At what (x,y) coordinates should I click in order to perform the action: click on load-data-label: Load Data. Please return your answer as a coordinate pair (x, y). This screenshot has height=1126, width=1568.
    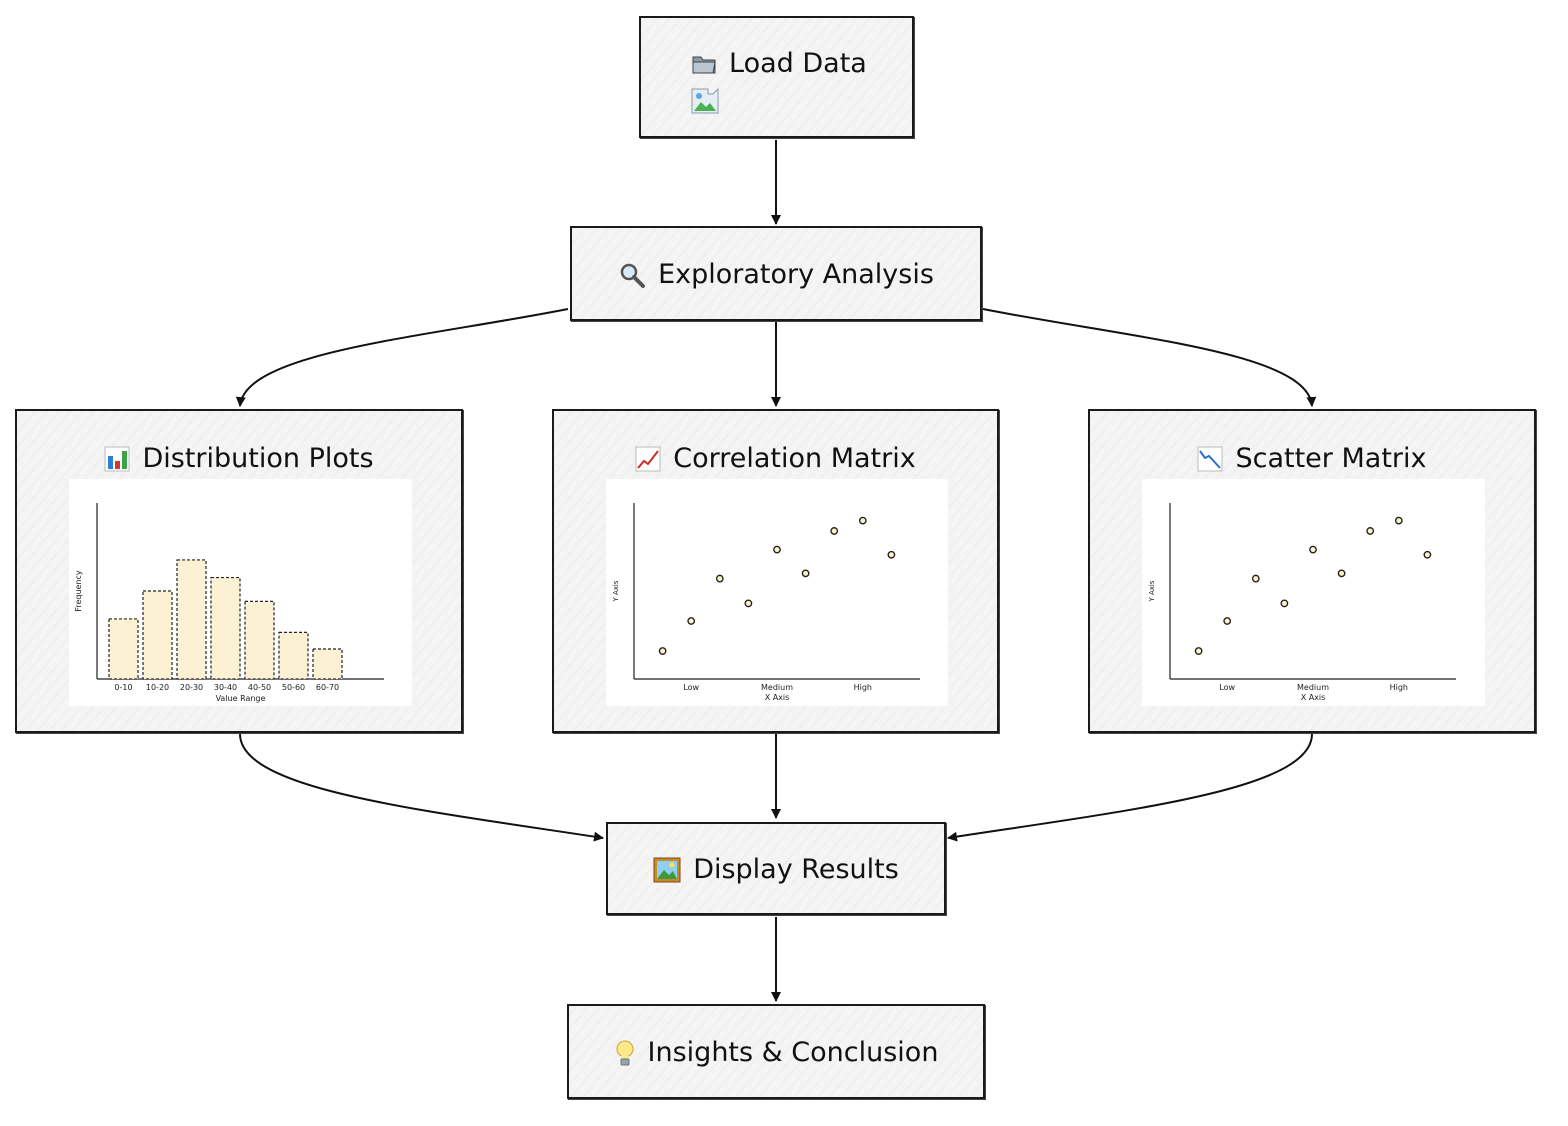
    Looking at the image, I should click on (798, 63).